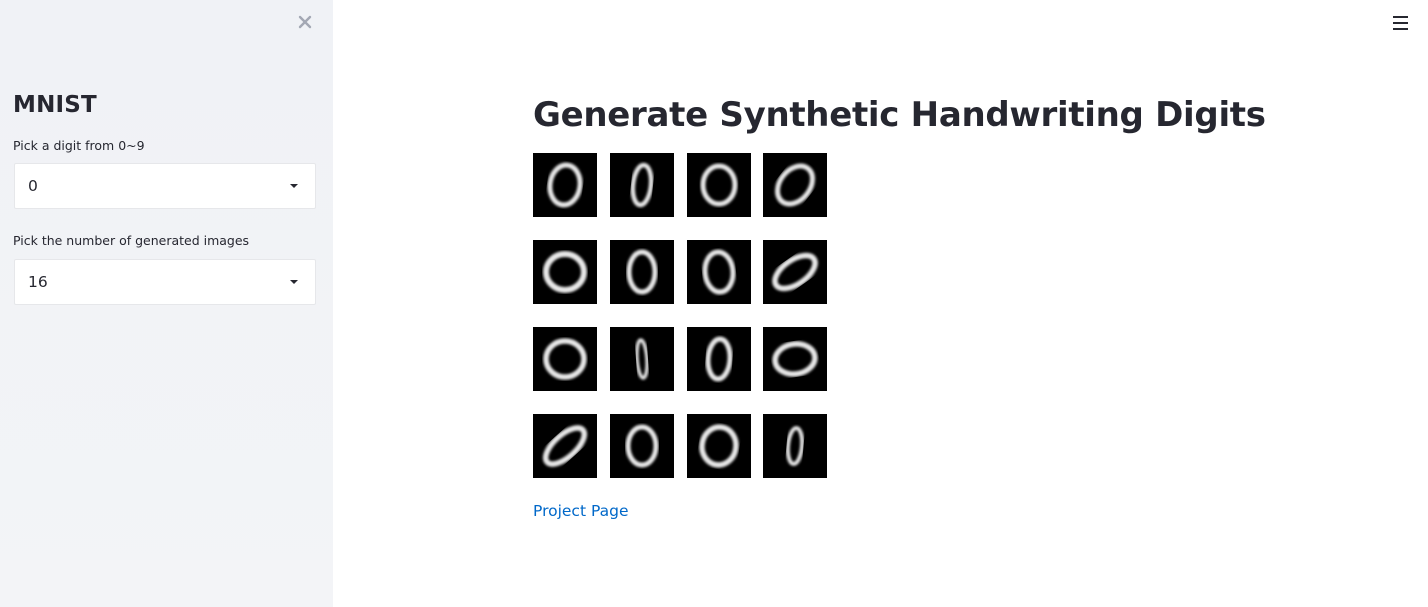 This screenshot has width=1428, height=607. I want to click on close-sidebar-button, so click(305, 22).